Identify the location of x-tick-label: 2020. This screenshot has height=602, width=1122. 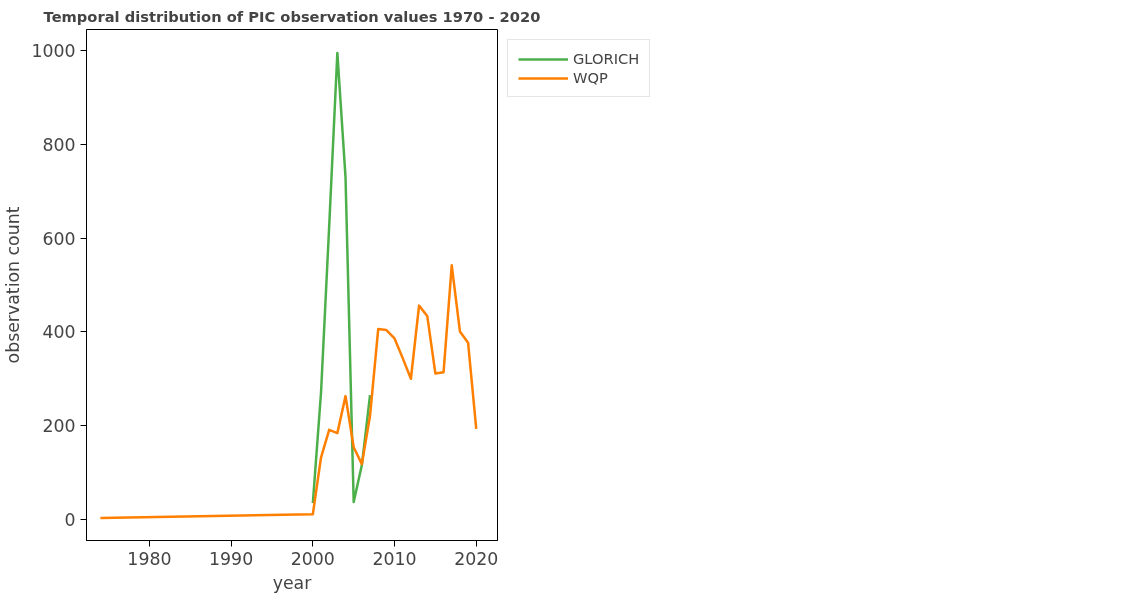
(476, 558).